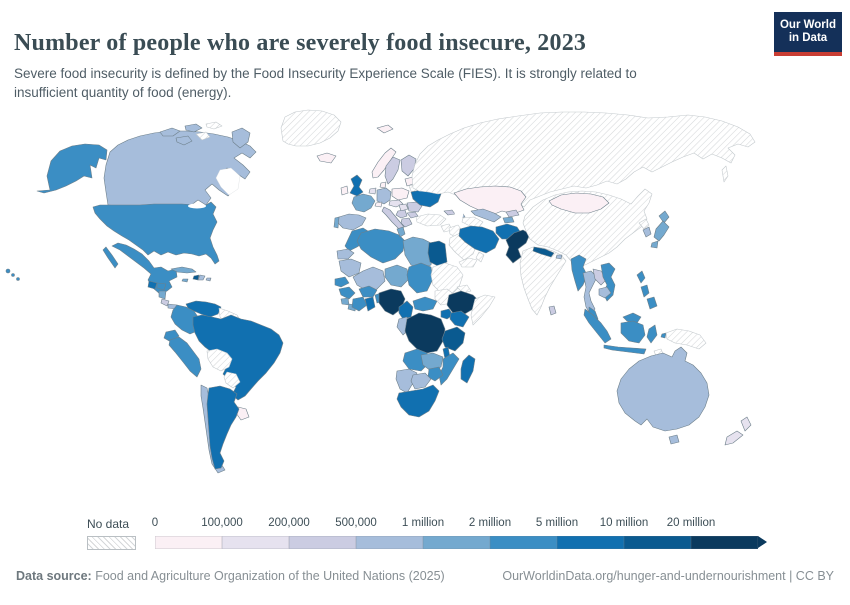  What do you see at coordinates (381, 246) in the screenshot?
I see `country-algeria` at bounding box center [381, 246].